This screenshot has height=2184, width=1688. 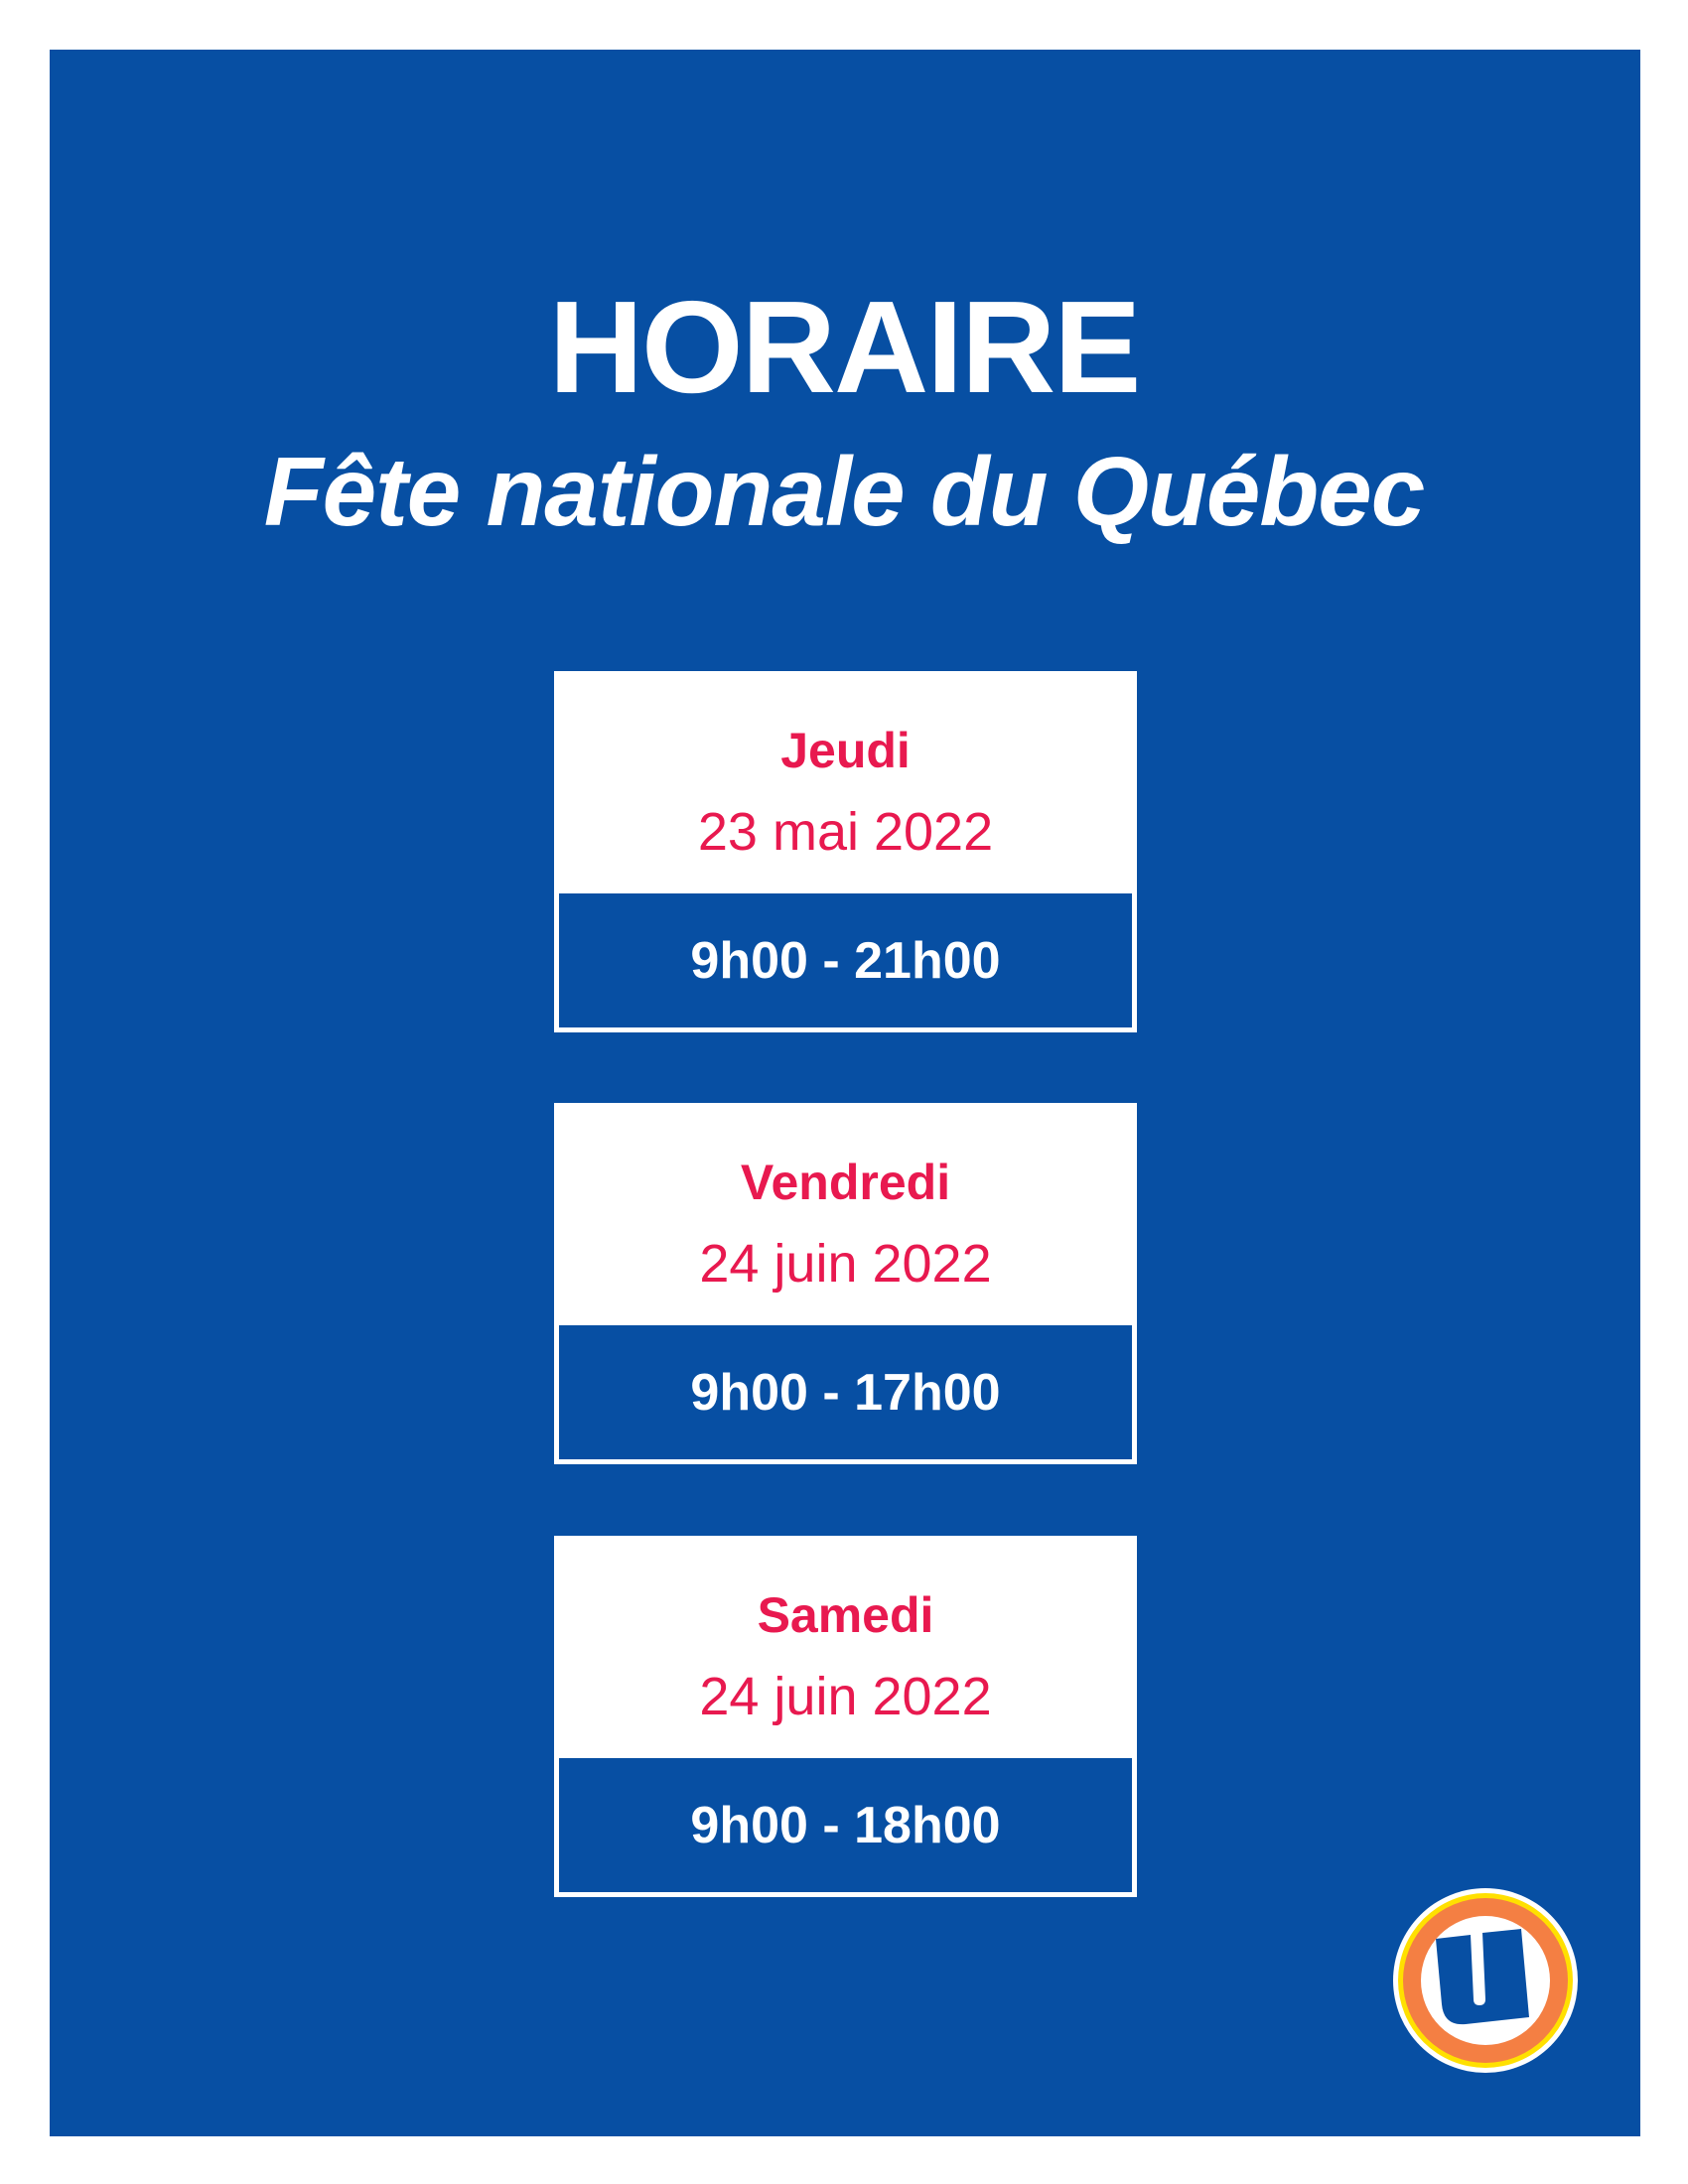 I want to click on hours-label: 9h00 - 18h00, so click(x=845, y=1825).